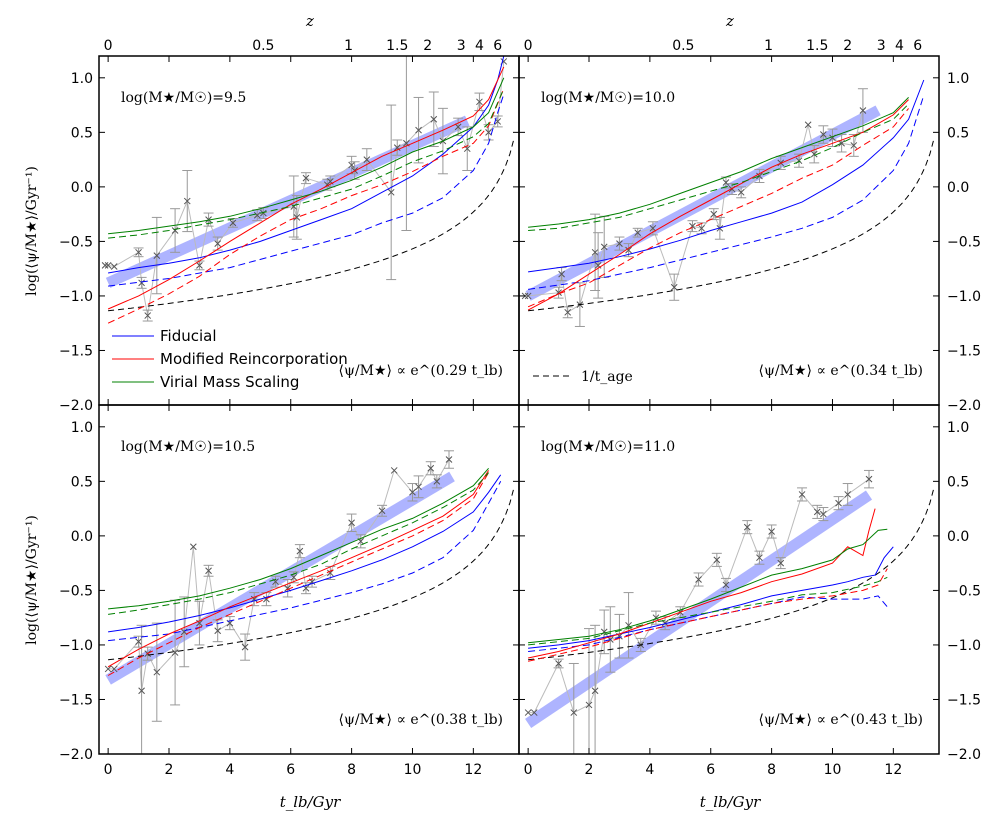  I want to click on modified_reincorporation-solid-line, so click(701, 583).